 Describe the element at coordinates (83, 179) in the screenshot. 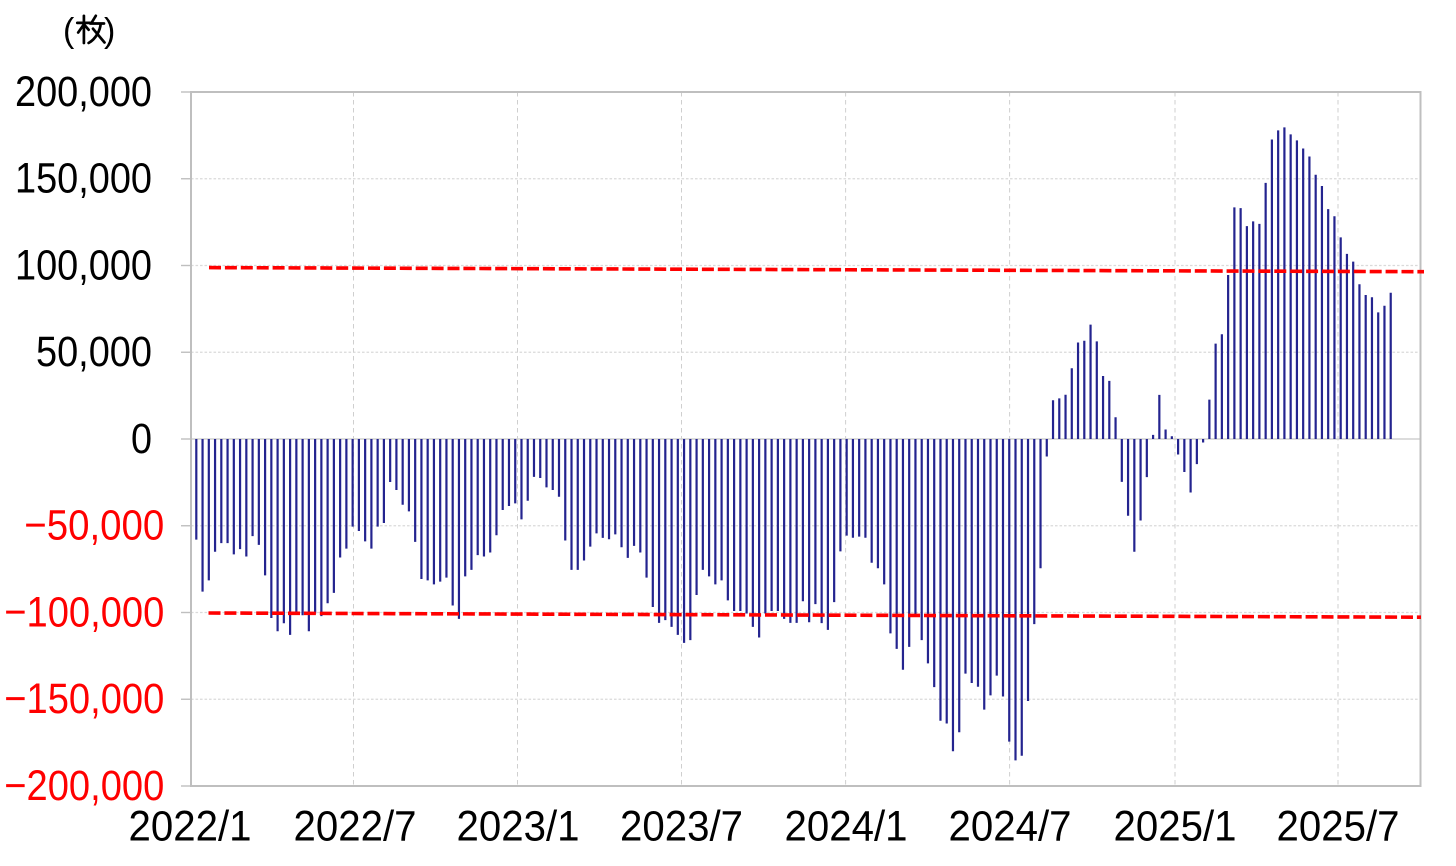

I see `svg-text: 150,000` at that location.